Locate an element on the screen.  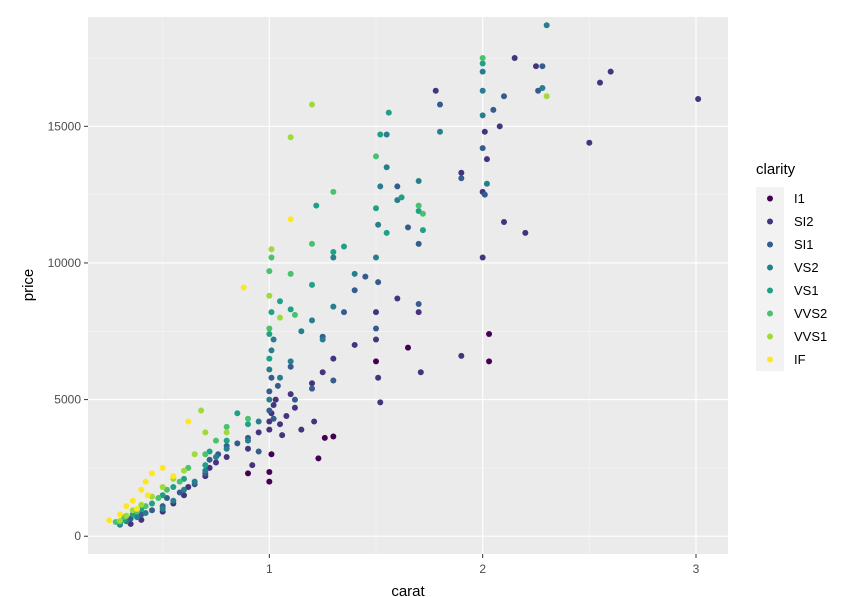
x-axis-title: carat is located at coordinates (408, 590).